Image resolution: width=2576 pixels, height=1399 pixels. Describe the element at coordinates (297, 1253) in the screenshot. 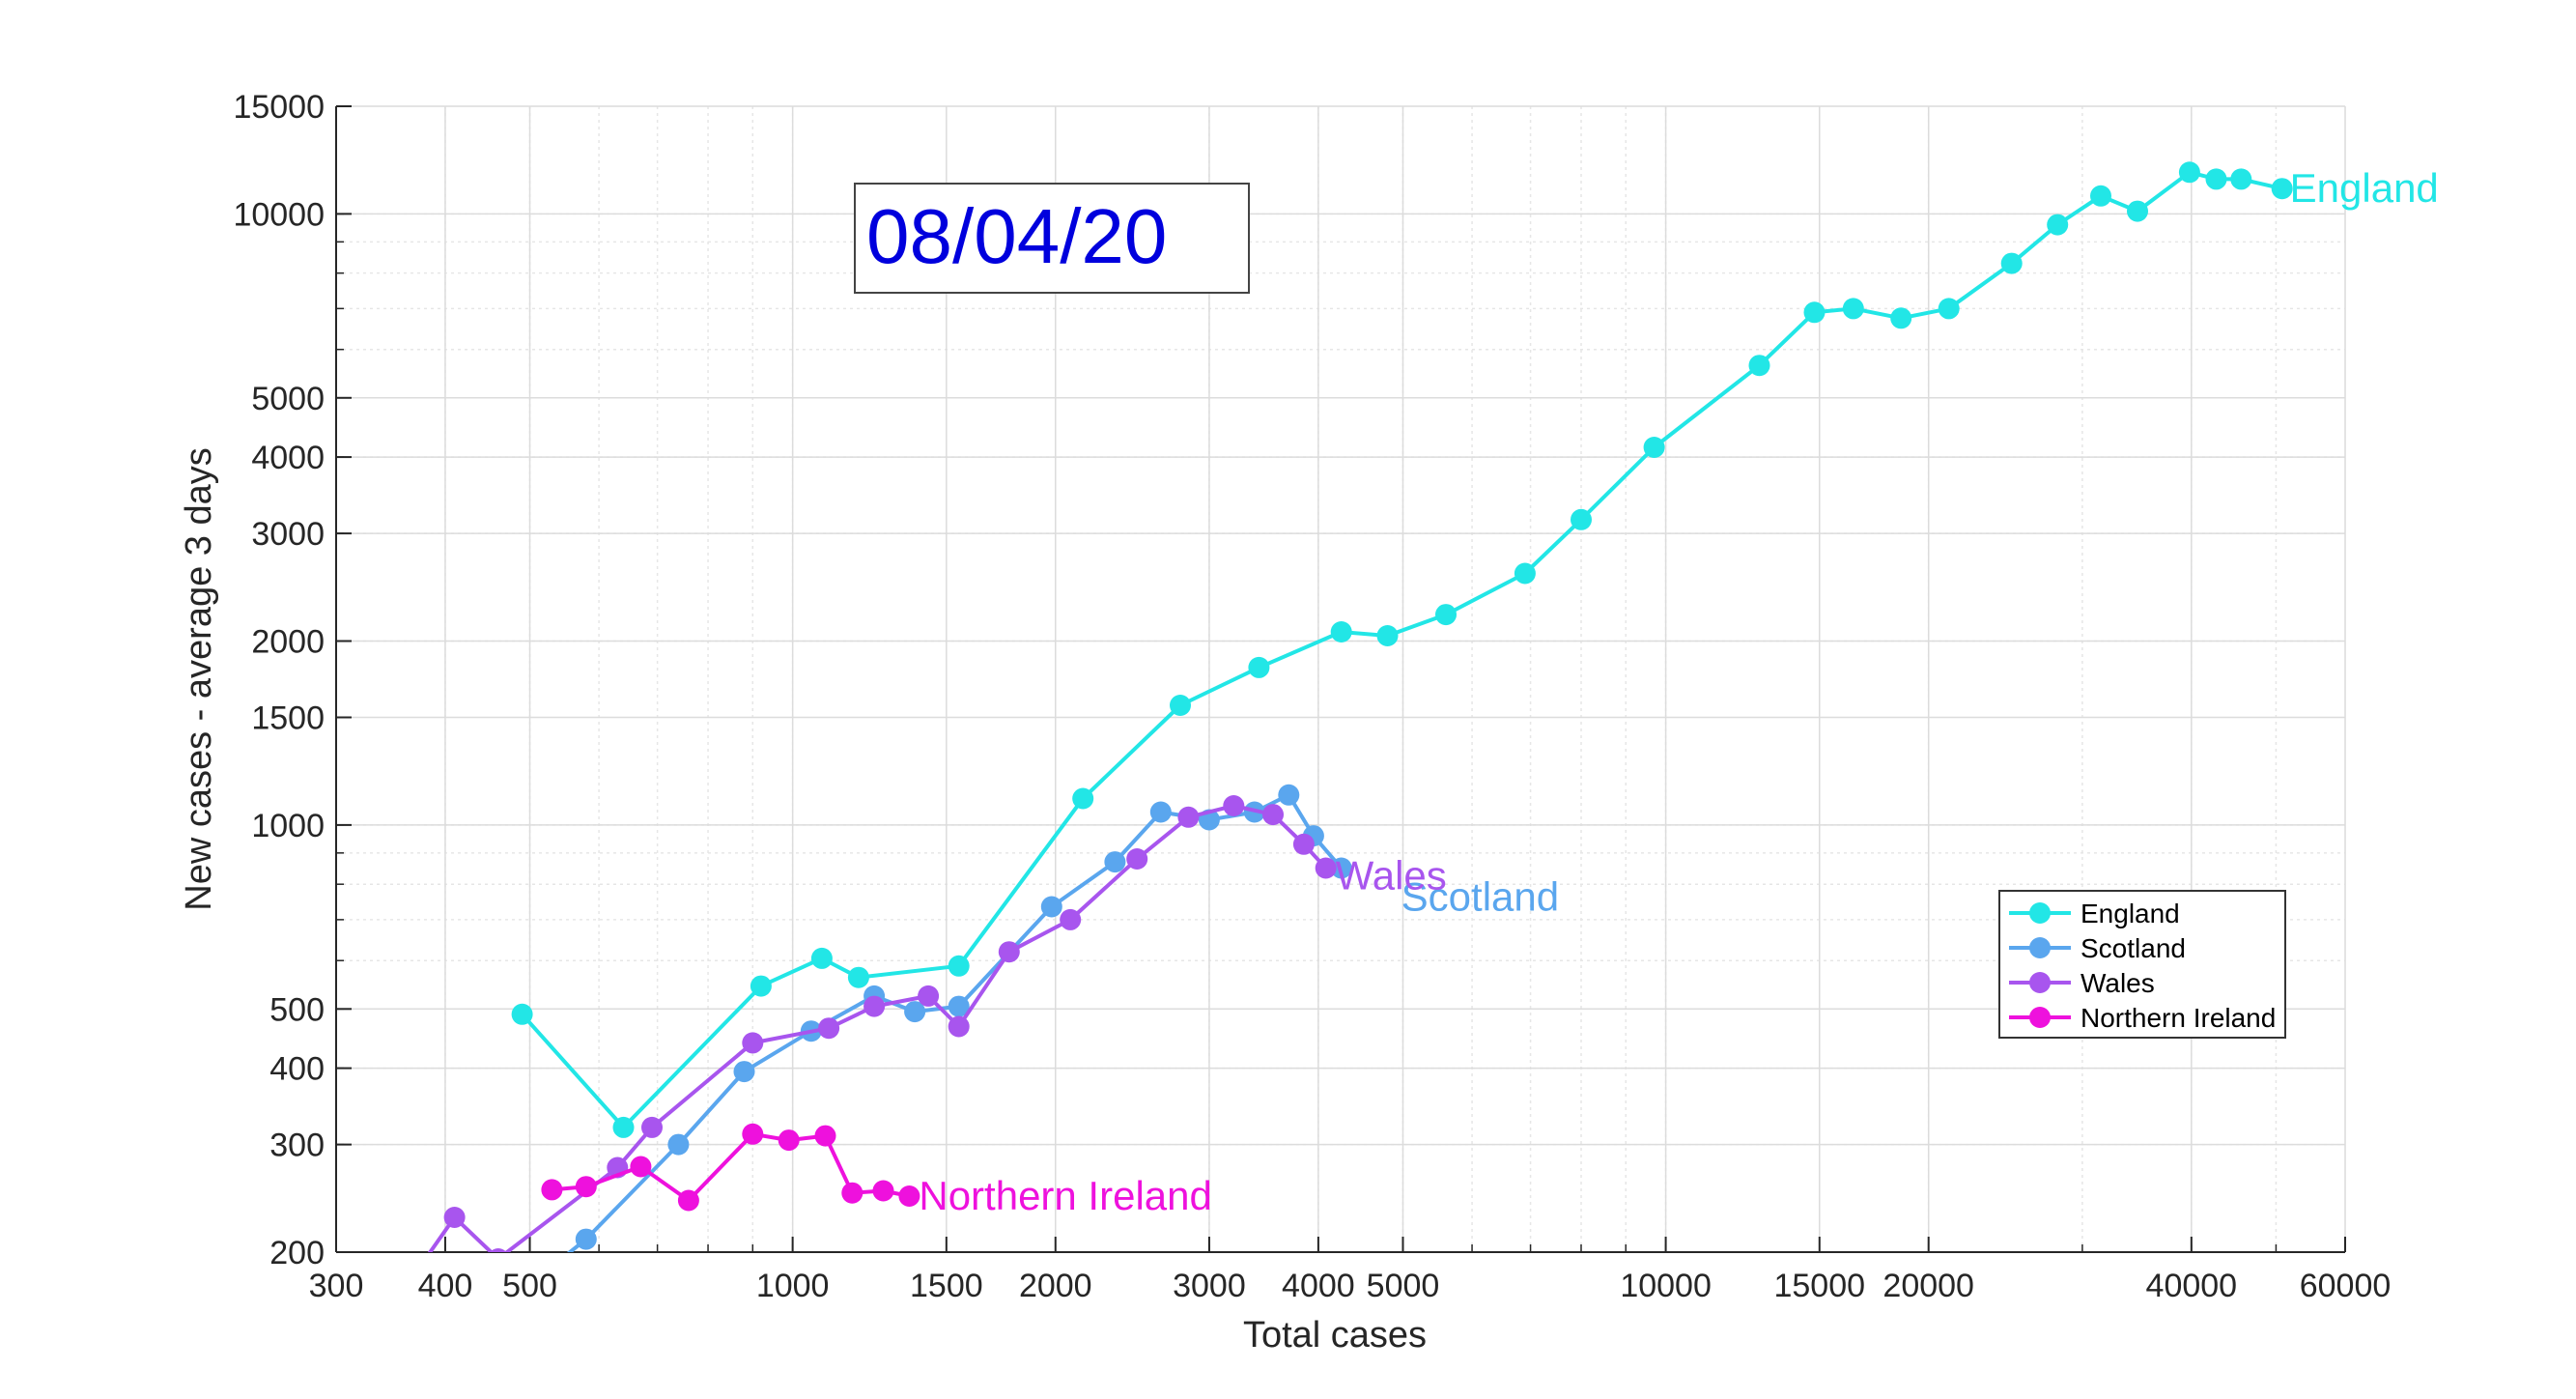

I see `y-tick-label: 200` at that location.